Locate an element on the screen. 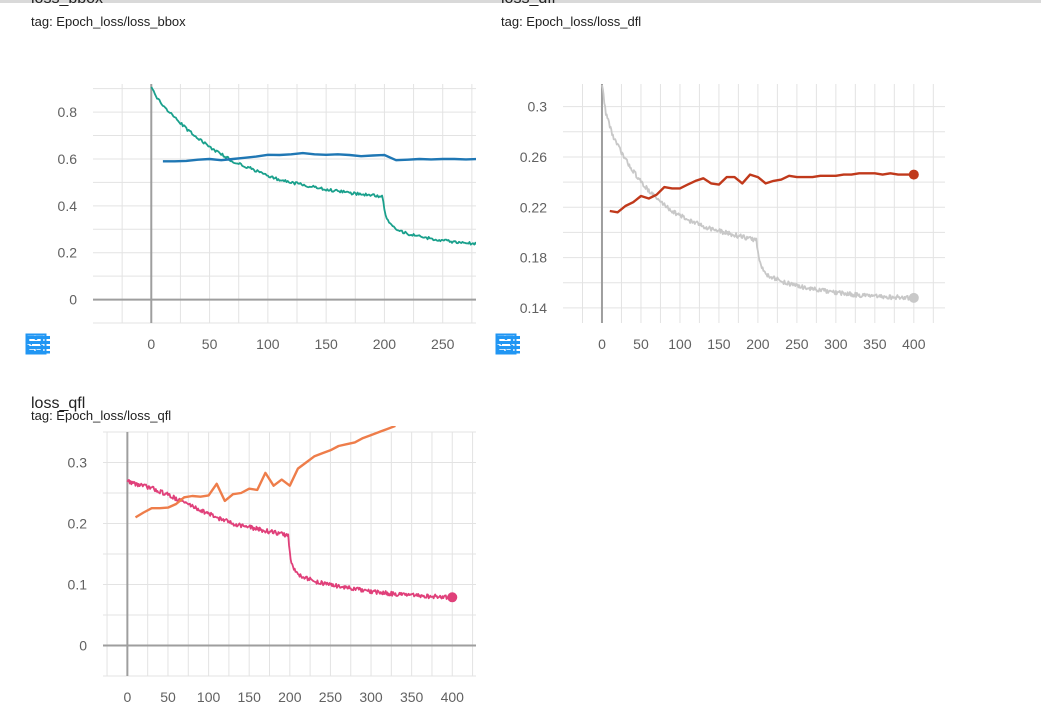 The image size is (1041, 722). y-tick-label: 0.8 is located at coordinates (68, 112).